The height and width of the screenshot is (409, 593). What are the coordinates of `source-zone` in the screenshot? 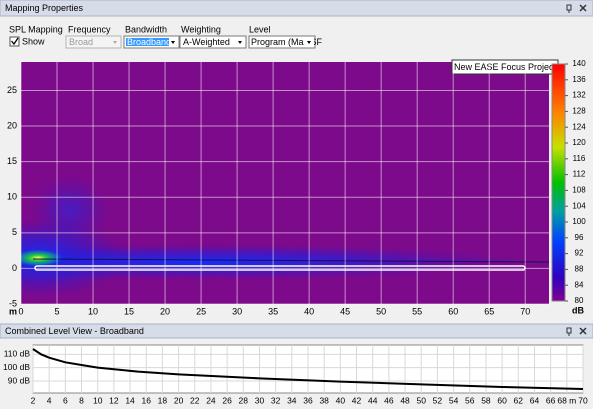 It's located at (42, 258).